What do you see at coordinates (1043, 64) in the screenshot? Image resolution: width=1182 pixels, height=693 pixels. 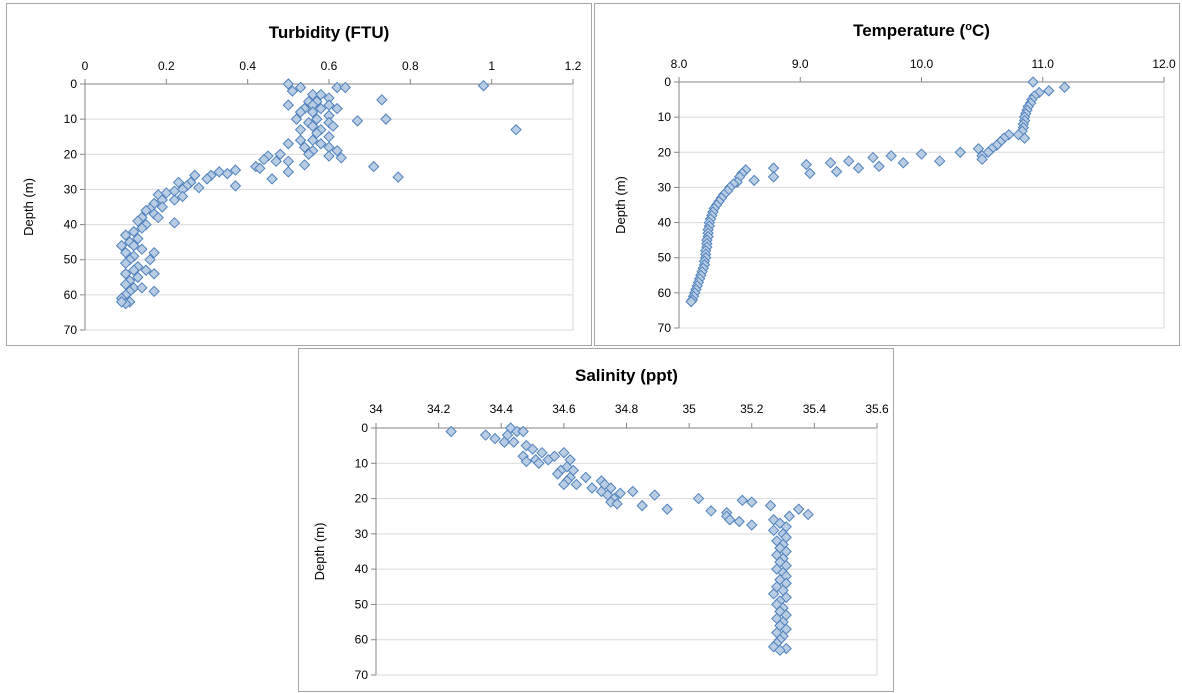 I see `temperature-x-tick-label: 11.0` at bounding box center [1043, 64].